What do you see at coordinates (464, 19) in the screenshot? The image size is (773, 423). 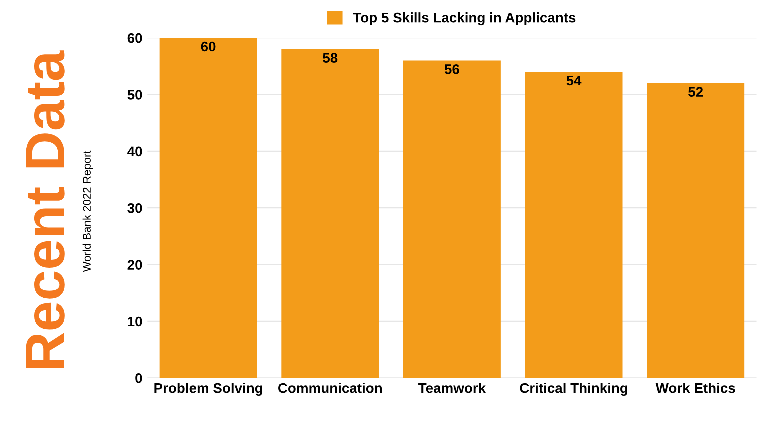 I see `legend-label: Top 5 Skills Lacking in Applicants` at bounding box center [464, 19].